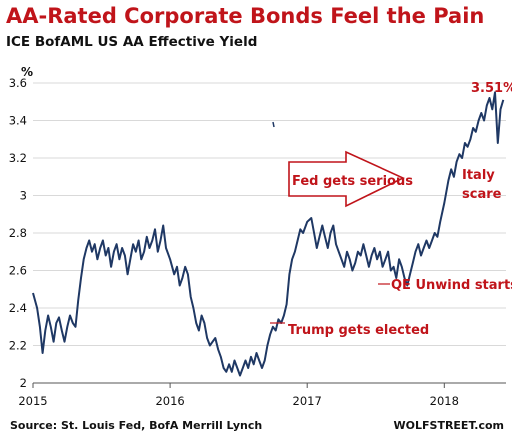  What do you see at coordinates (352, 181) in the screenshot?
I see `annotation-fed-serious: Fed gets serious` at bounding box center [352, 181].